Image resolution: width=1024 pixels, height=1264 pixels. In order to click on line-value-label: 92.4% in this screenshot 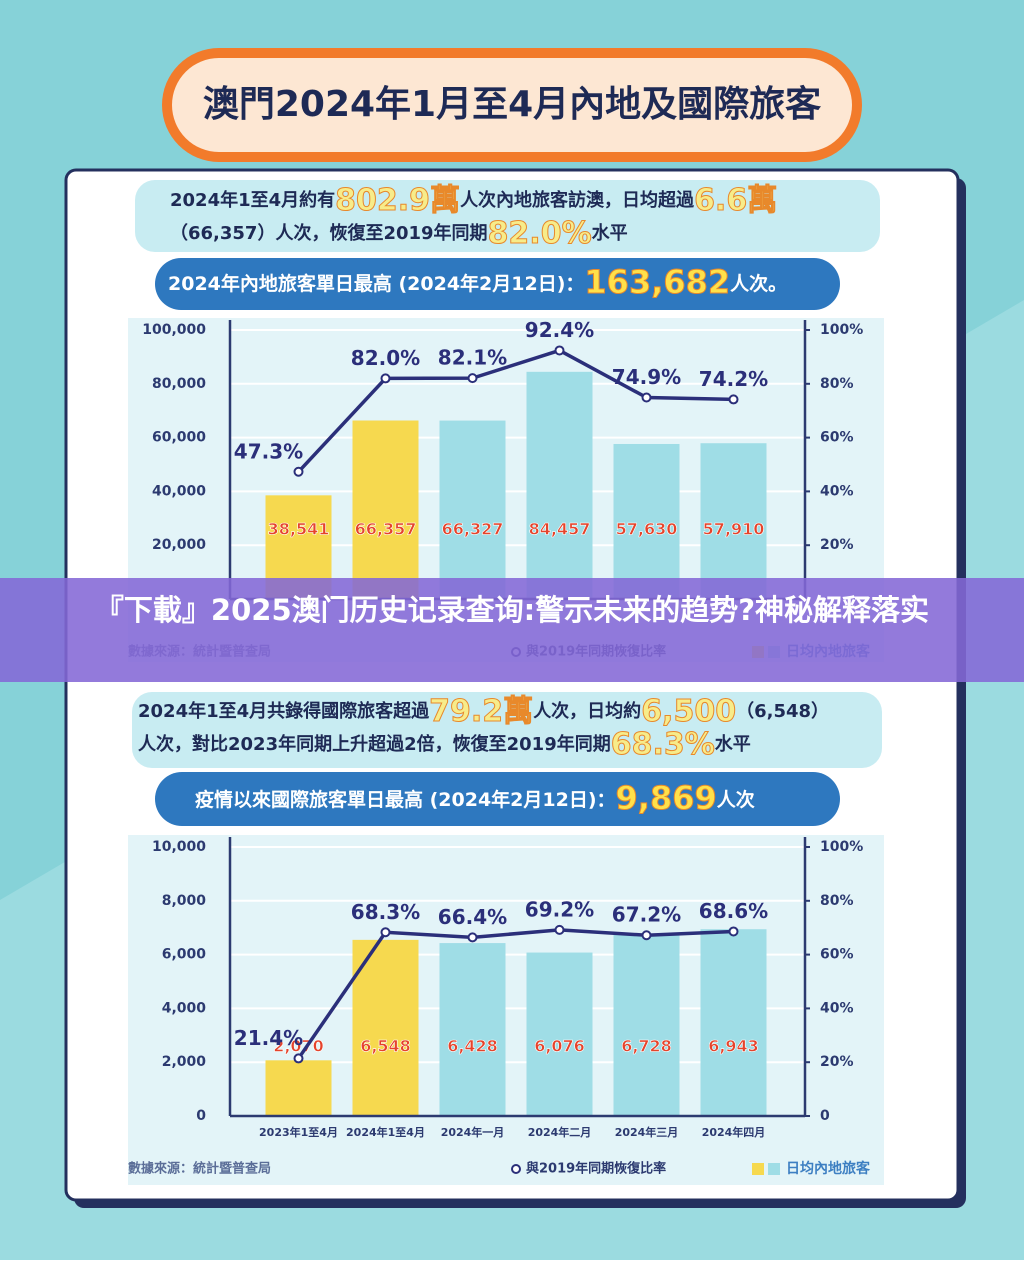, I will do `click(559, 330)`.